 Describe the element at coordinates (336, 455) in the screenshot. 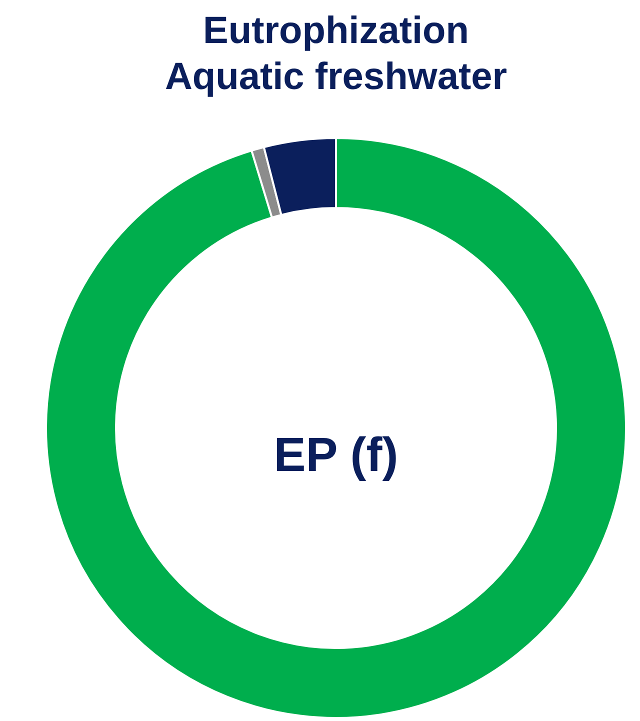

I see `text: EP (f)` at that location.